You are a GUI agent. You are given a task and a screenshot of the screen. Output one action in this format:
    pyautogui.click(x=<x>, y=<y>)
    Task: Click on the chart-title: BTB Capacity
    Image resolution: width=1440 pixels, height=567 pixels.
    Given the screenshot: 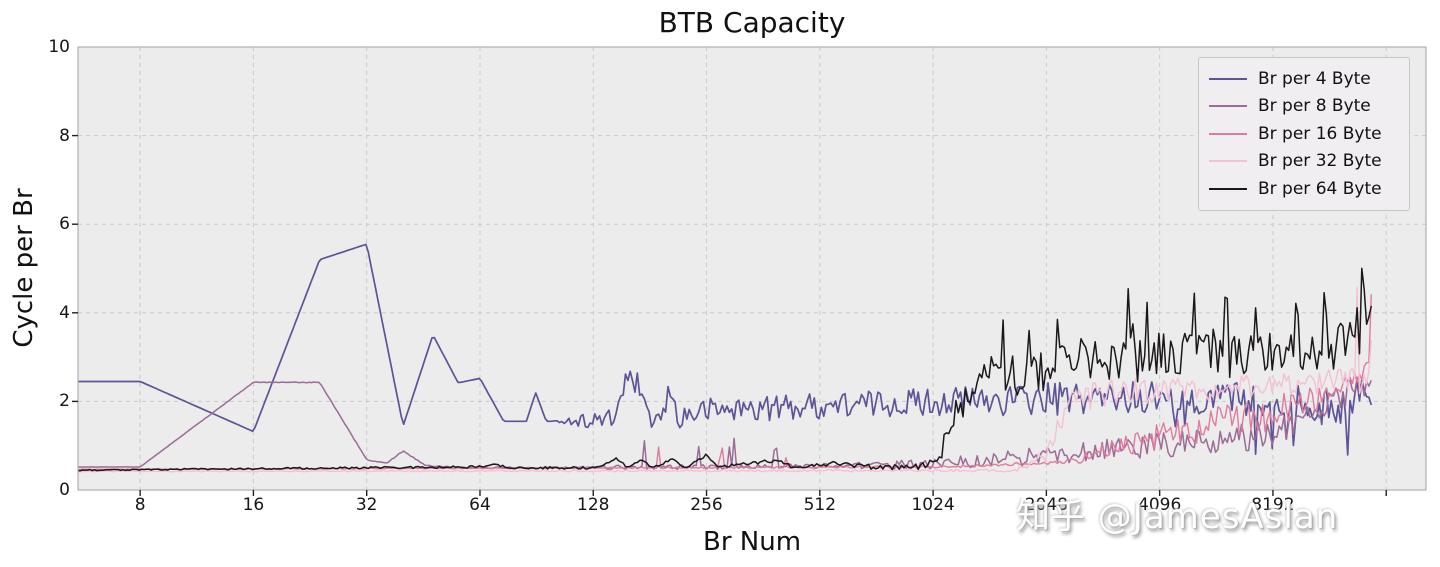 What is the action you would take?
    pyautogui.click(x=752, y=22)
    